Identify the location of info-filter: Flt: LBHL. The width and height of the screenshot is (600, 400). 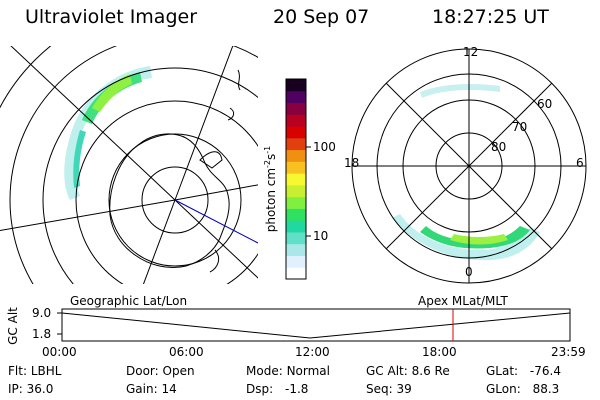
(35, 371).